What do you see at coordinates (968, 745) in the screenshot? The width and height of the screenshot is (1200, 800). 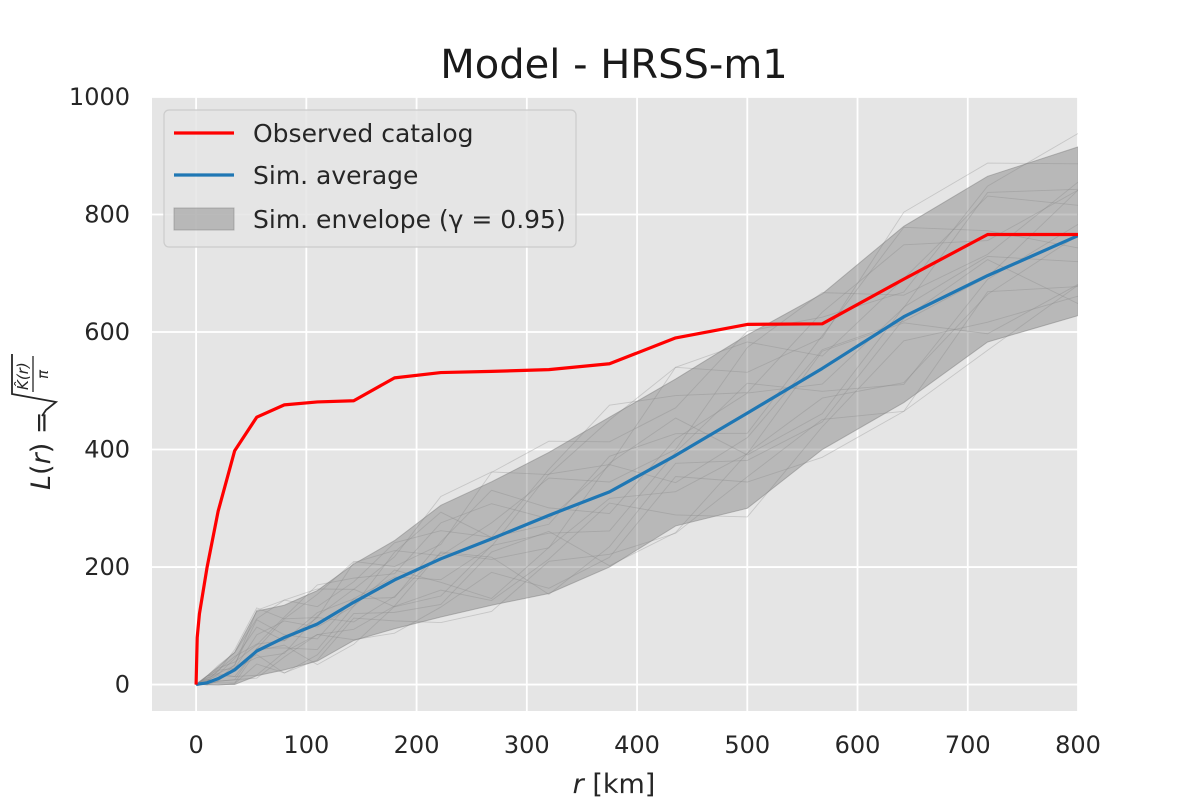 I see `x-tick-label: 700` at bounding box center [968, 745].